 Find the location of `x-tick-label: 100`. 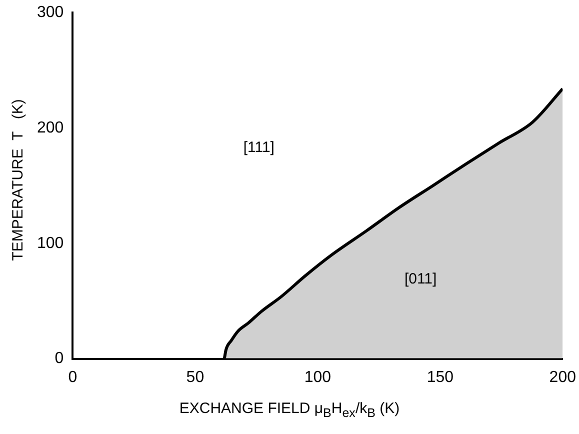

x-tick-label: 100 is located at coordinates (318, 377).